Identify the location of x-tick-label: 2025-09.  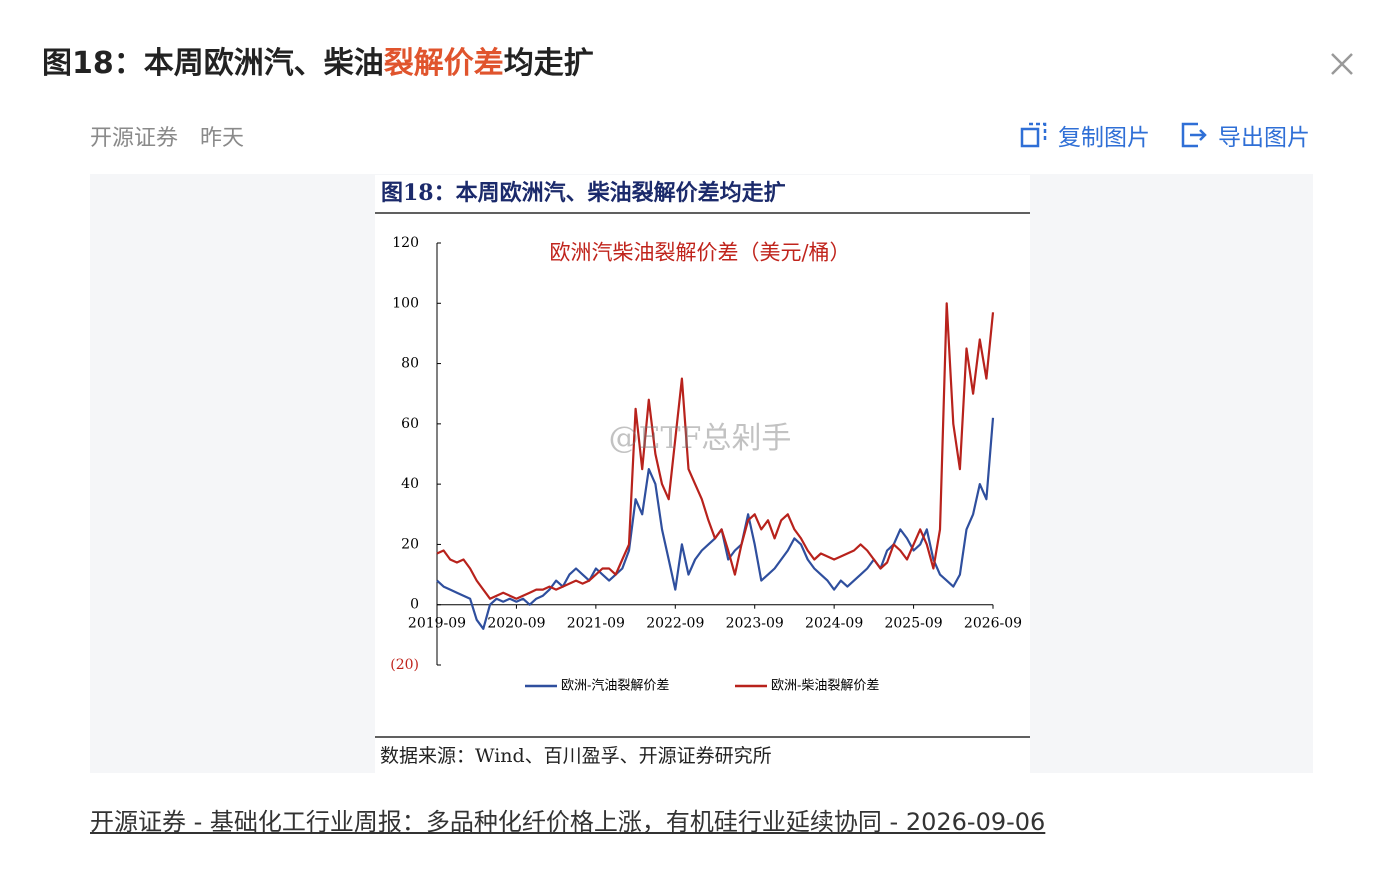
(913, 624).